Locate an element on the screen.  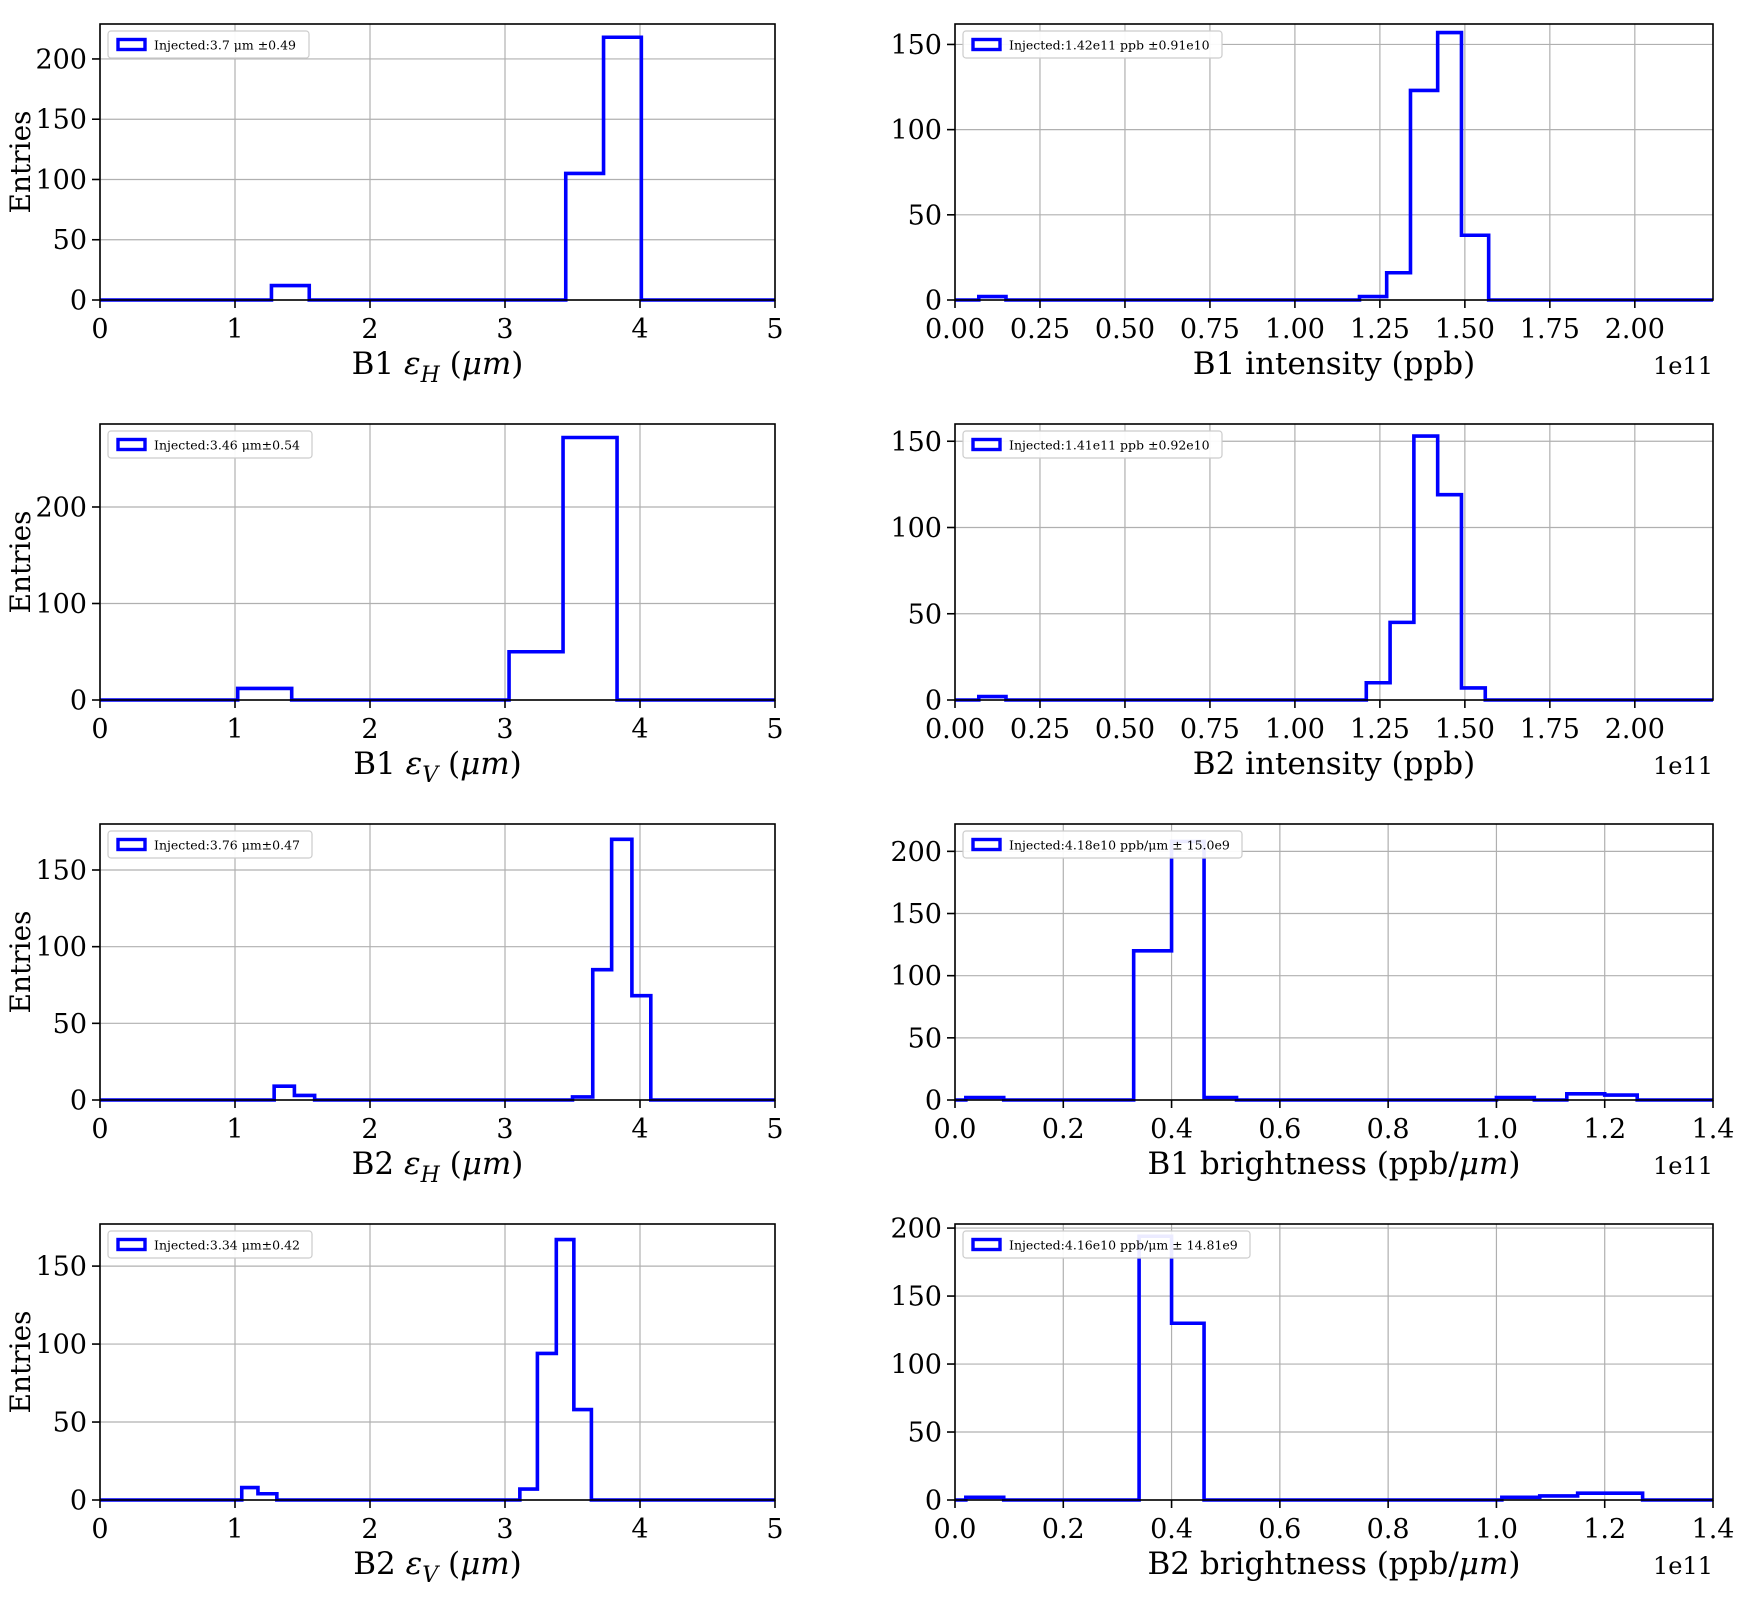
legend: Injected:1.41e11 ppb ±0.92e10 is located at coordinates (1092, 444).